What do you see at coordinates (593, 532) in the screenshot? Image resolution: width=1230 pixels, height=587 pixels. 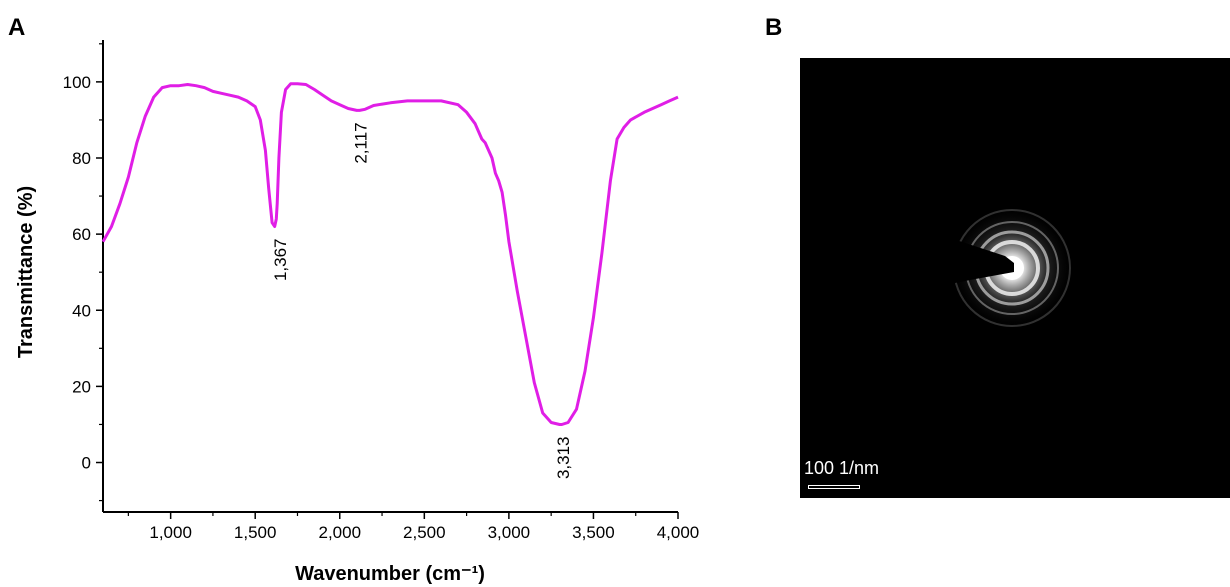 I see `x-tick-label: 3,500` at bounding box center [593, 532].